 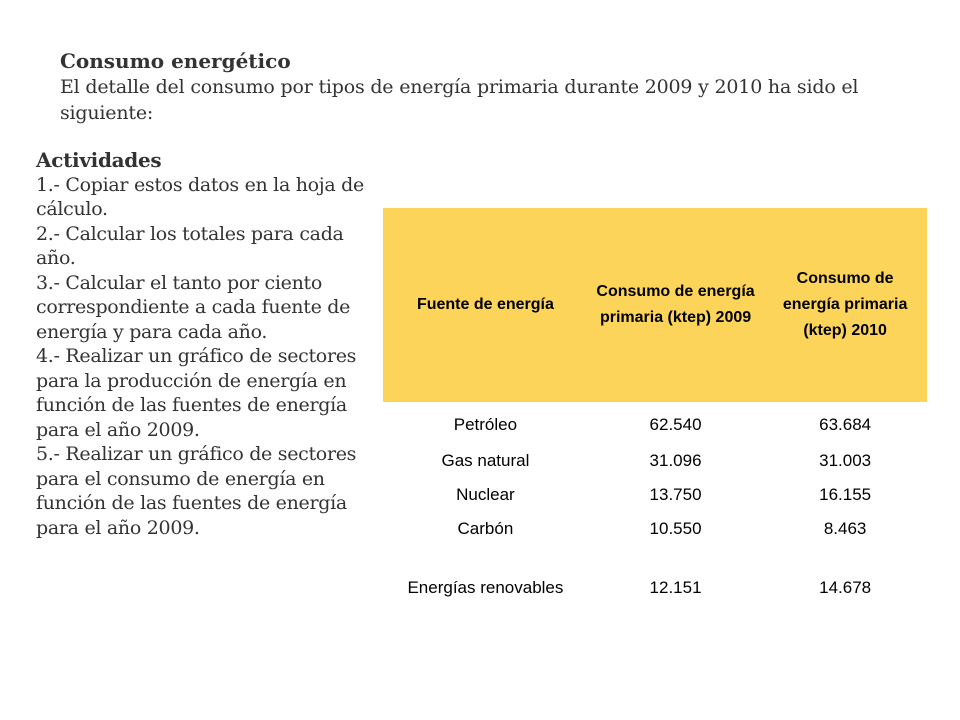 I want to click on activity-item-2: 2.- Calcular los totales para cada año., so click(x=190, y=246).